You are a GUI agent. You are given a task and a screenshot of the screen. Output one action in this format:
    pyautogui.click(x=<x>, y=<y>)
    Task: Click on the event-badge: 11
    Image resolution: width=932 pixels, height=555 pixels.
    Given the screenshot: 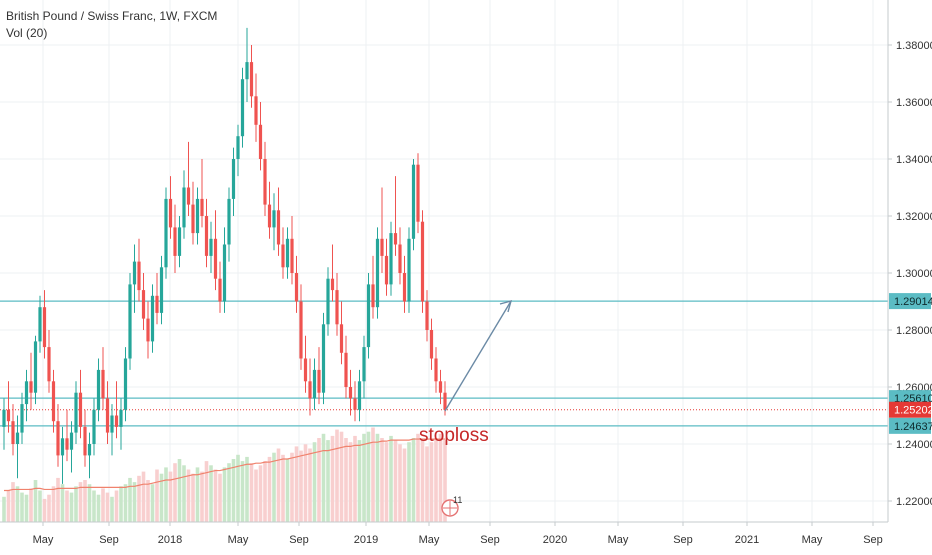 What is the action you would take?
    pyautogui.click(x=451, y=506)
    